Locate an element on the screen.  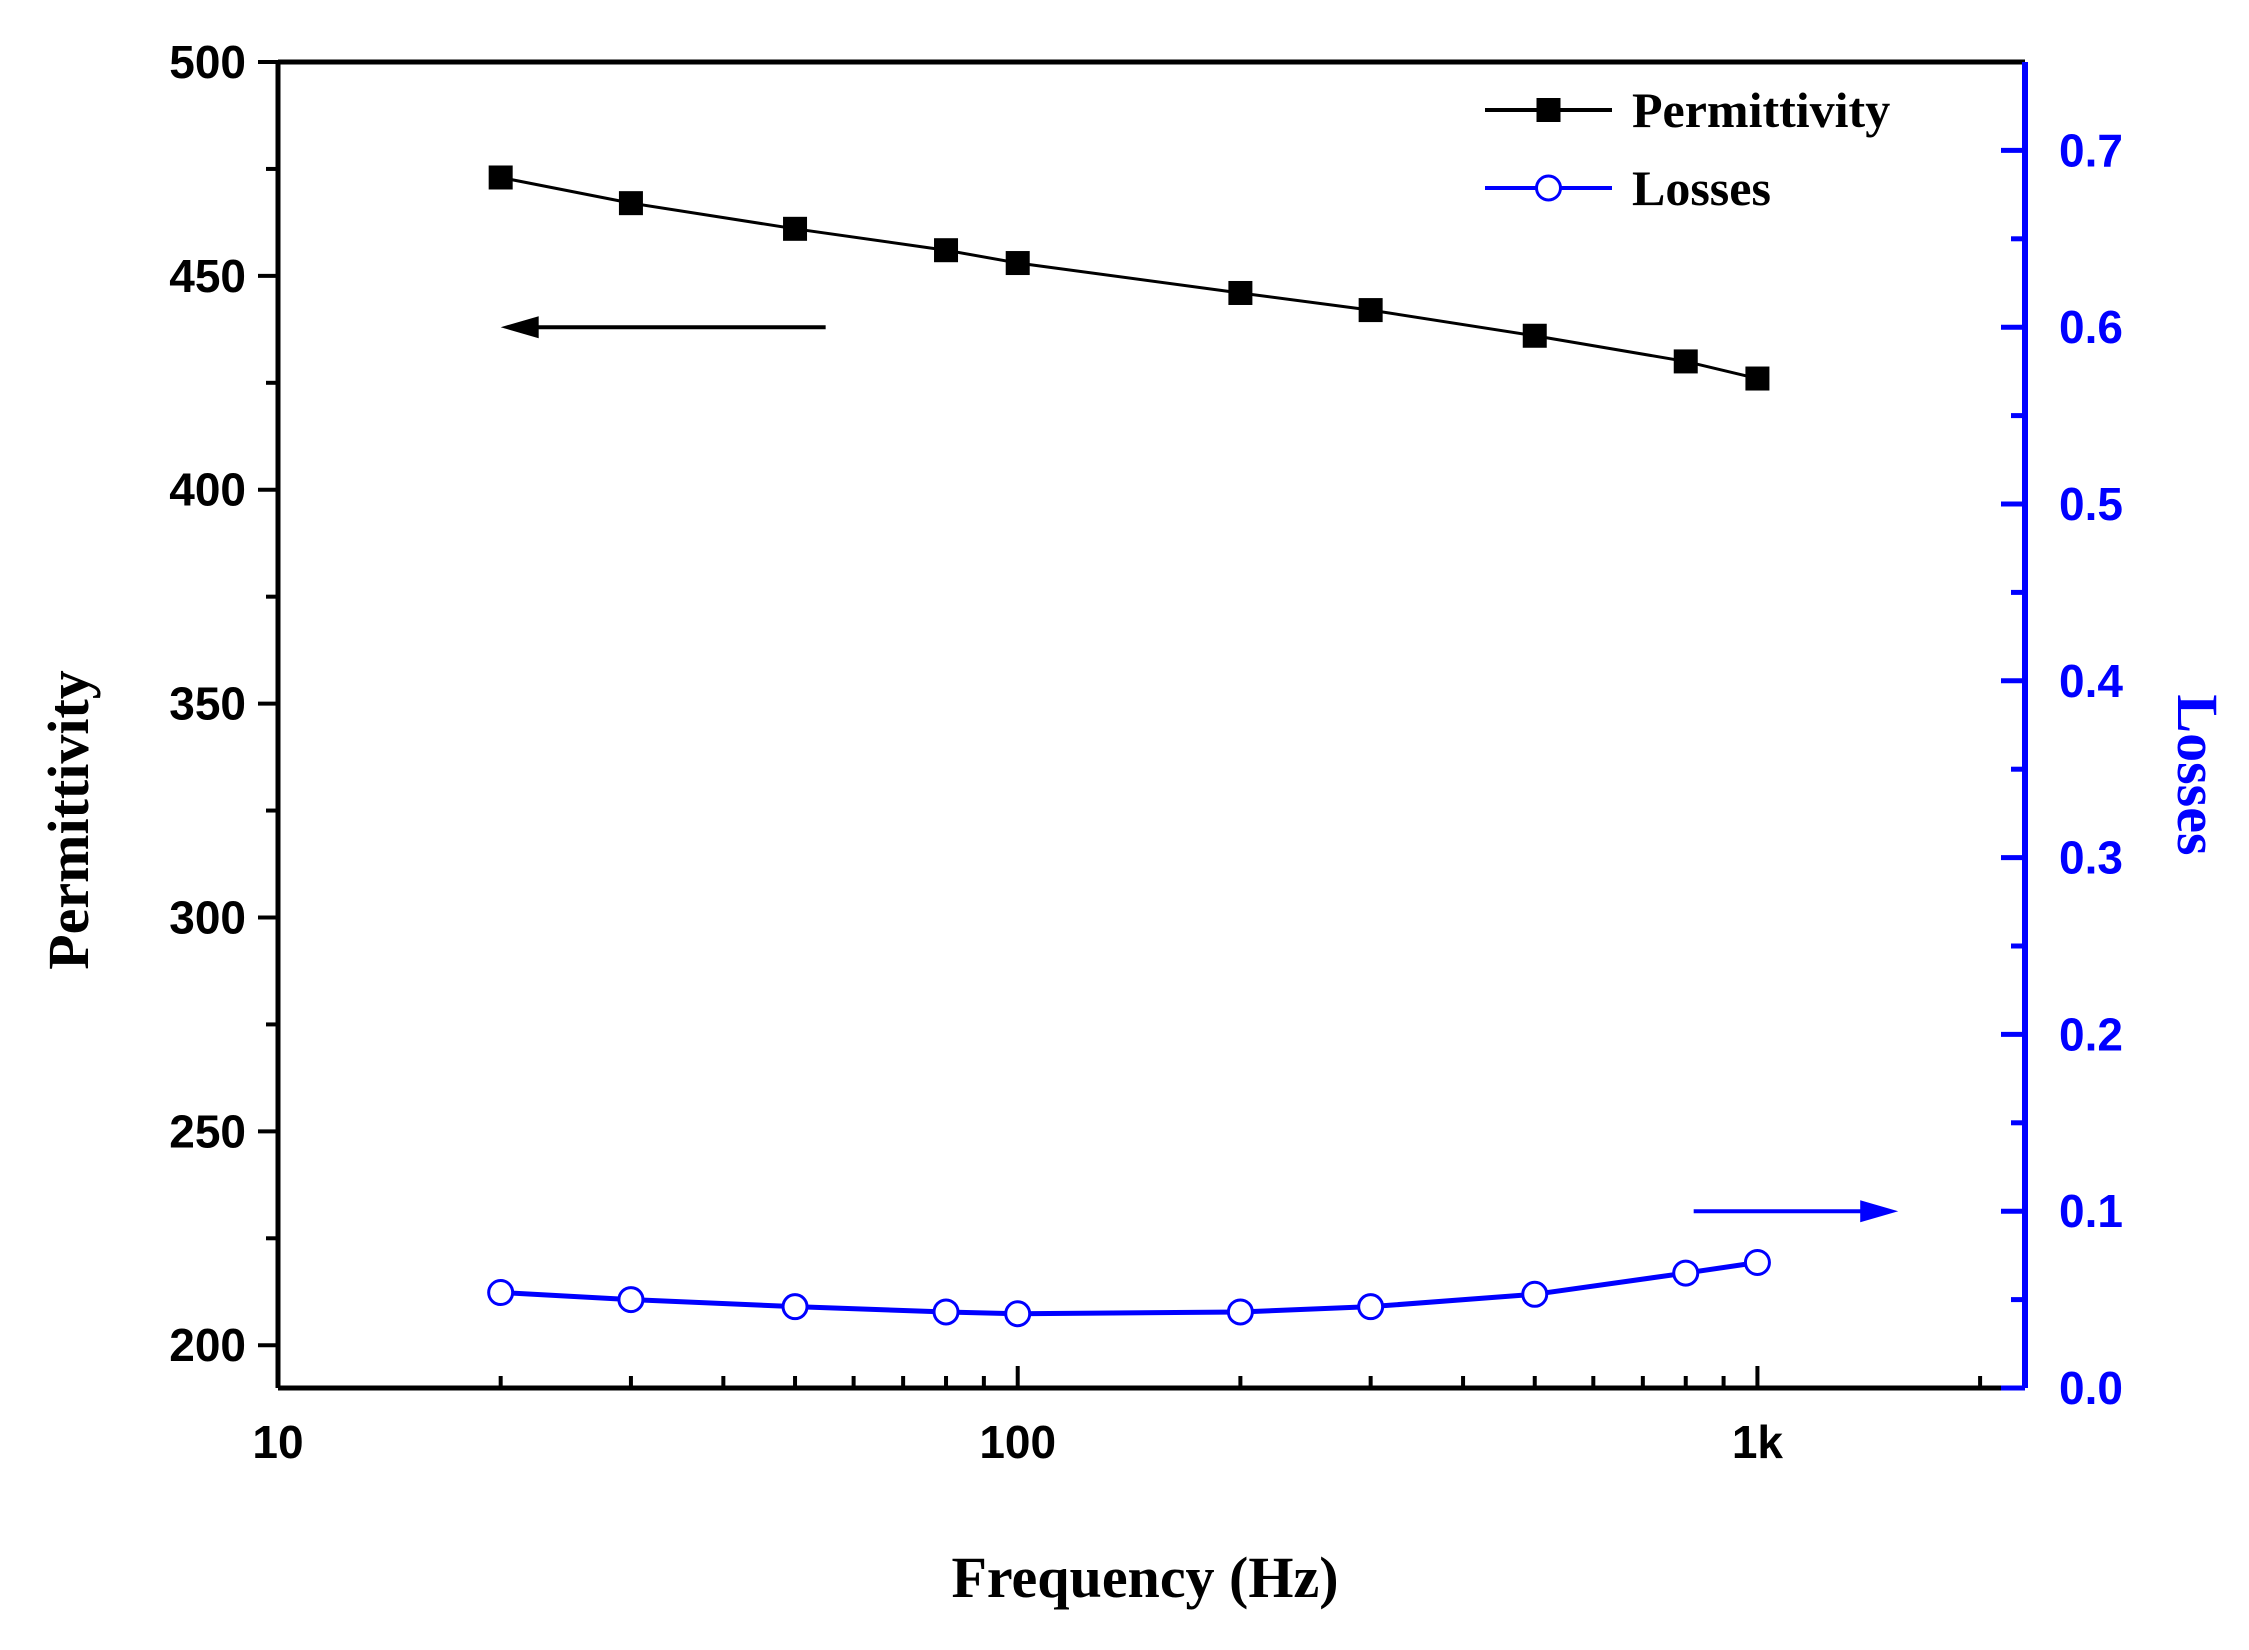
left-y-tick-label: 400 is located at coordinates (207, 490).